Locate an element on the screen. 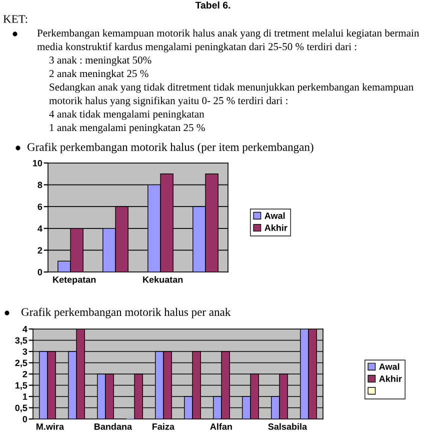  y-tick-label: 8 is located at coordinates (40, 185).